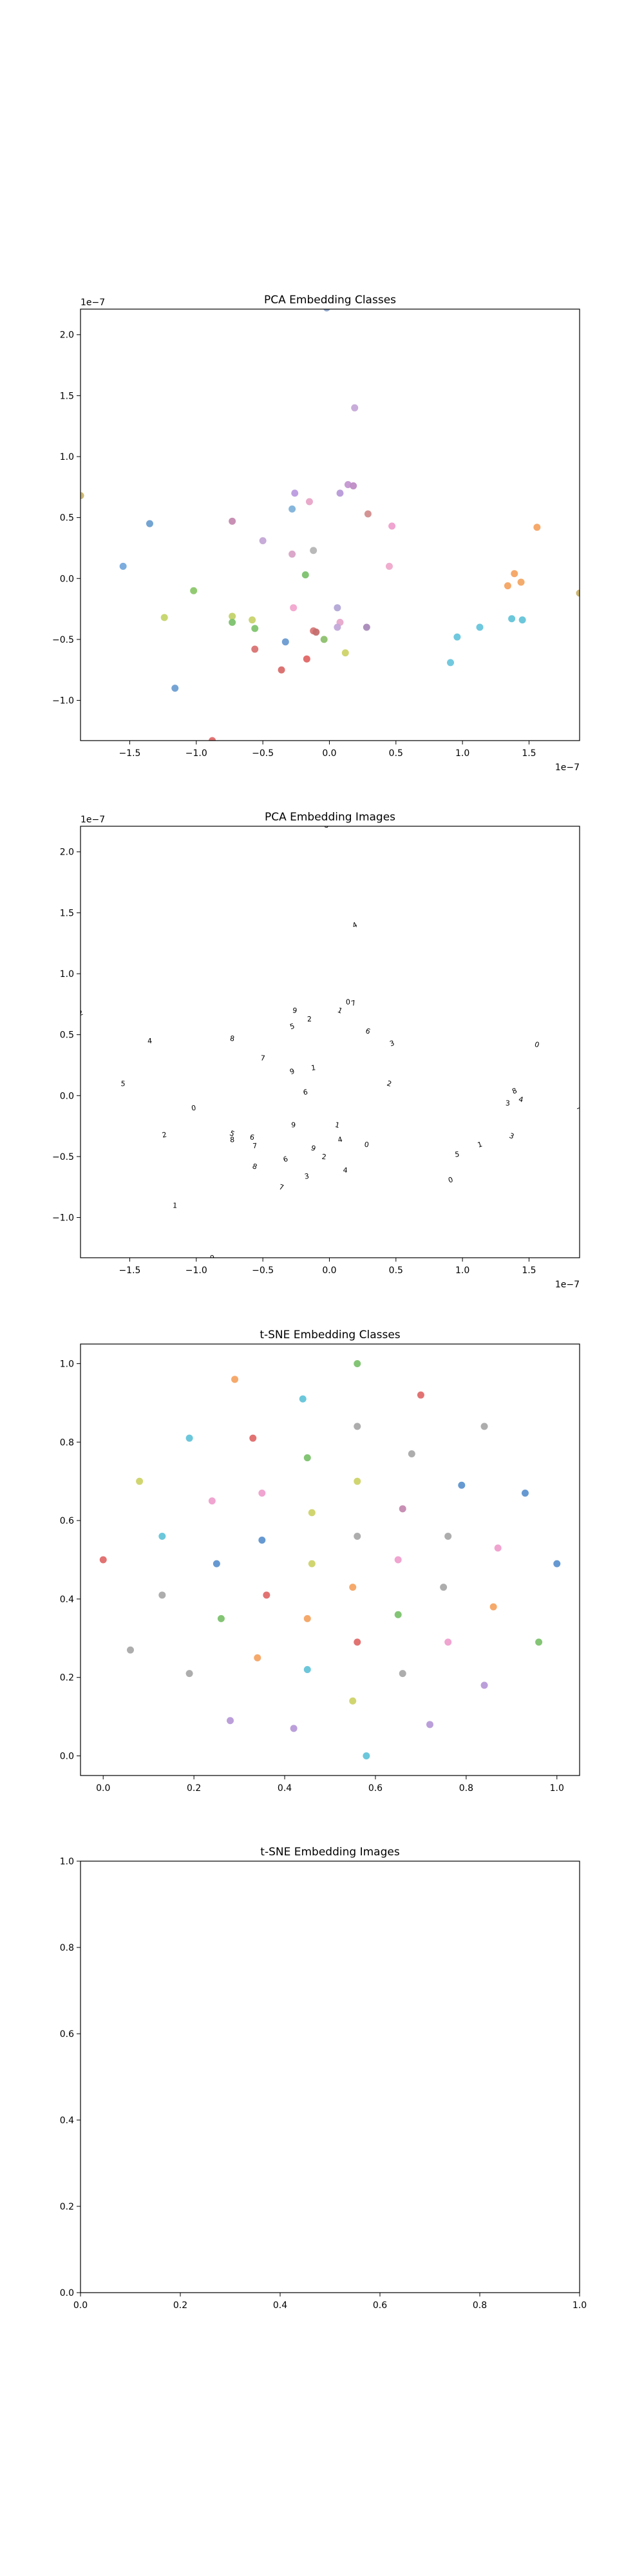 This screenshot has height=2576, width=644. I want to click on x-tick-label: 0.6, so click(380, 2305).